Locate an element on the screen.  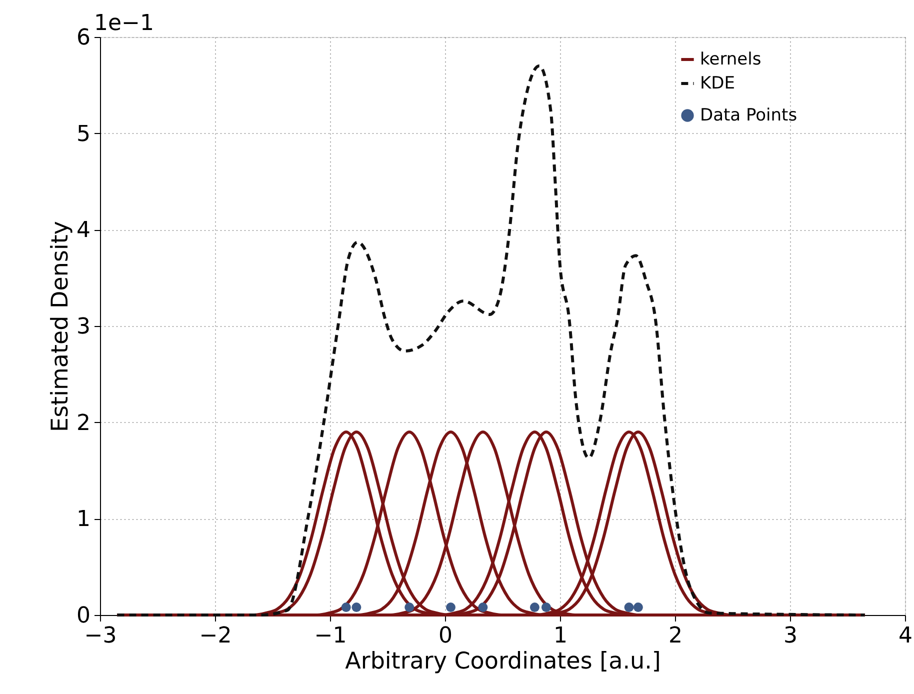
legend-label: Data Points is located at coordinates (749, 116).